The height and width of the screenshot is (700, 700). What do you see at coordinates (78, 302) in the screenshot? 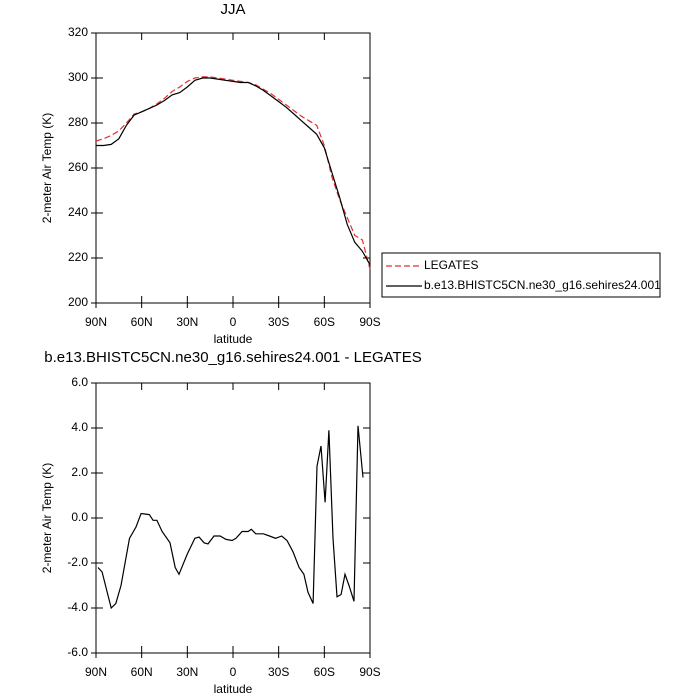
I see `y-tick-label: 200` at bounding box center [78, 302].